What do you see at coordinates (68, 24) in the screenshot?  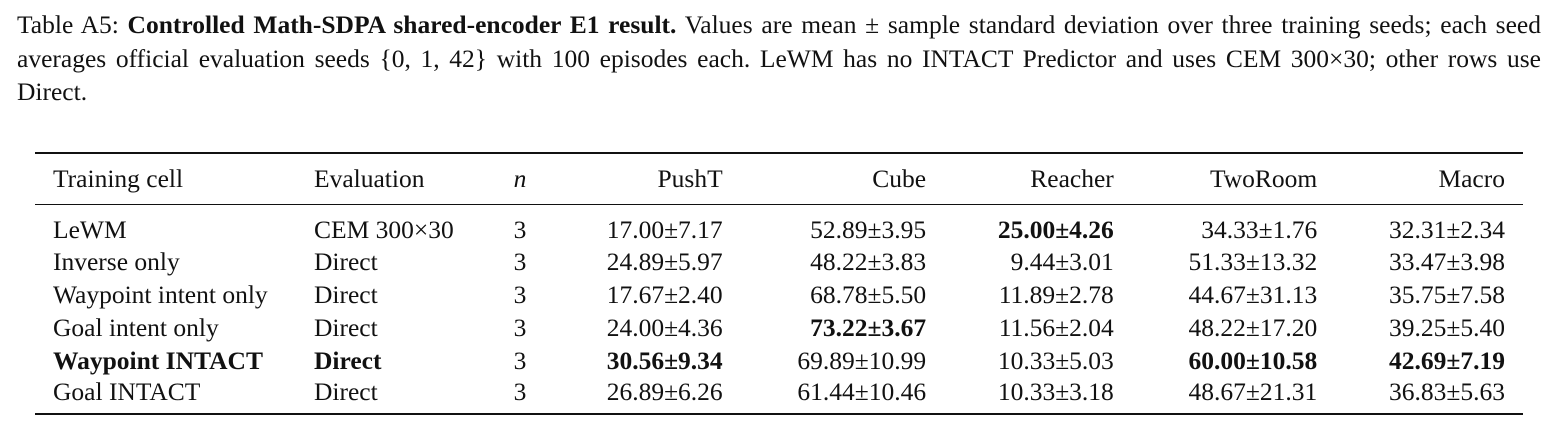 I see `caption-label: Table A5:` at bounding box center [68, 24].